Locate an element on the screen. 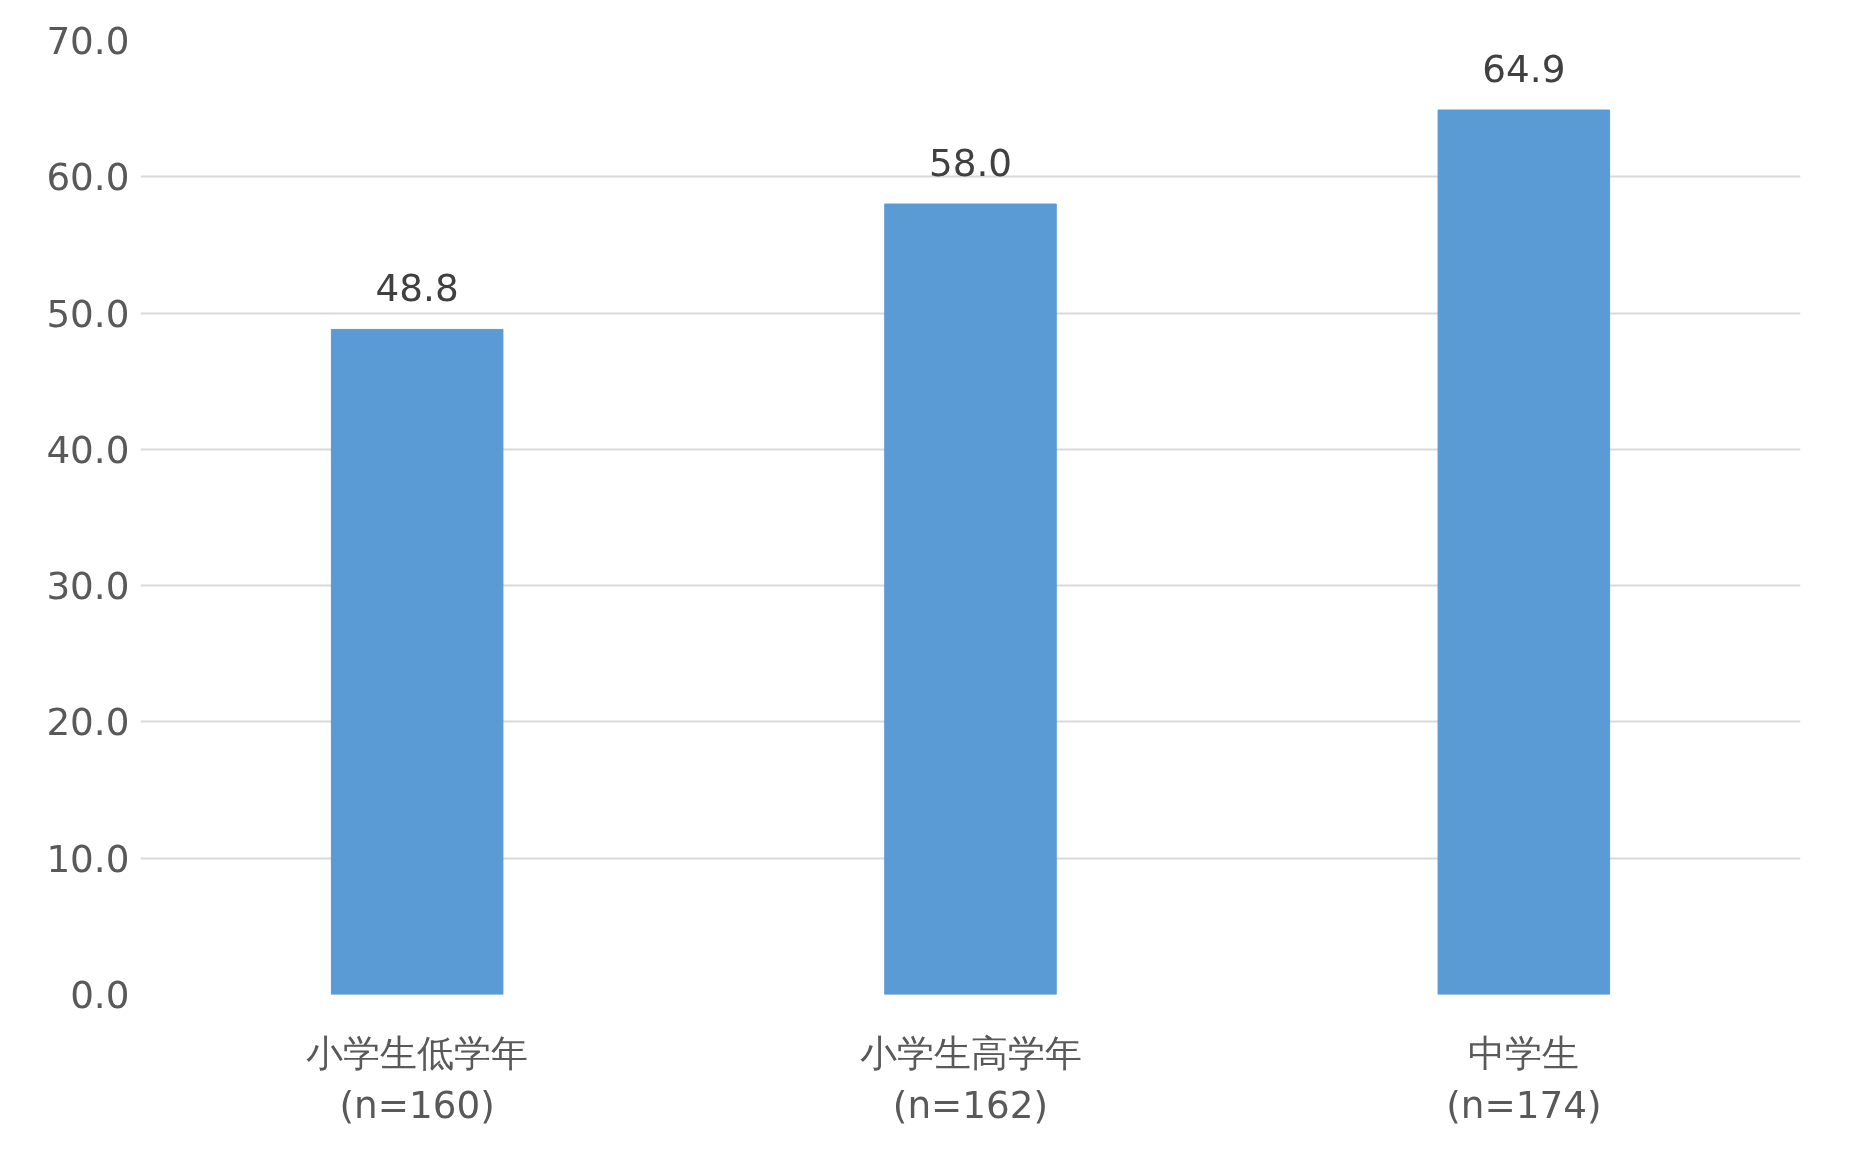 This screenshot has height=1156, width=1866. data-label: 48.8 is located at coordinates (417, 288).